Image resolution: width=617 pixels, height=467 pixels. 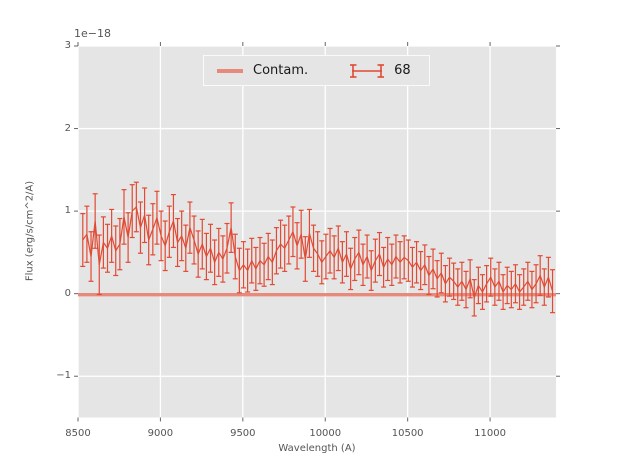 I want to click on y-axis-label: Flux (erg/s/cm^2/A), so click(x=30, y=231).